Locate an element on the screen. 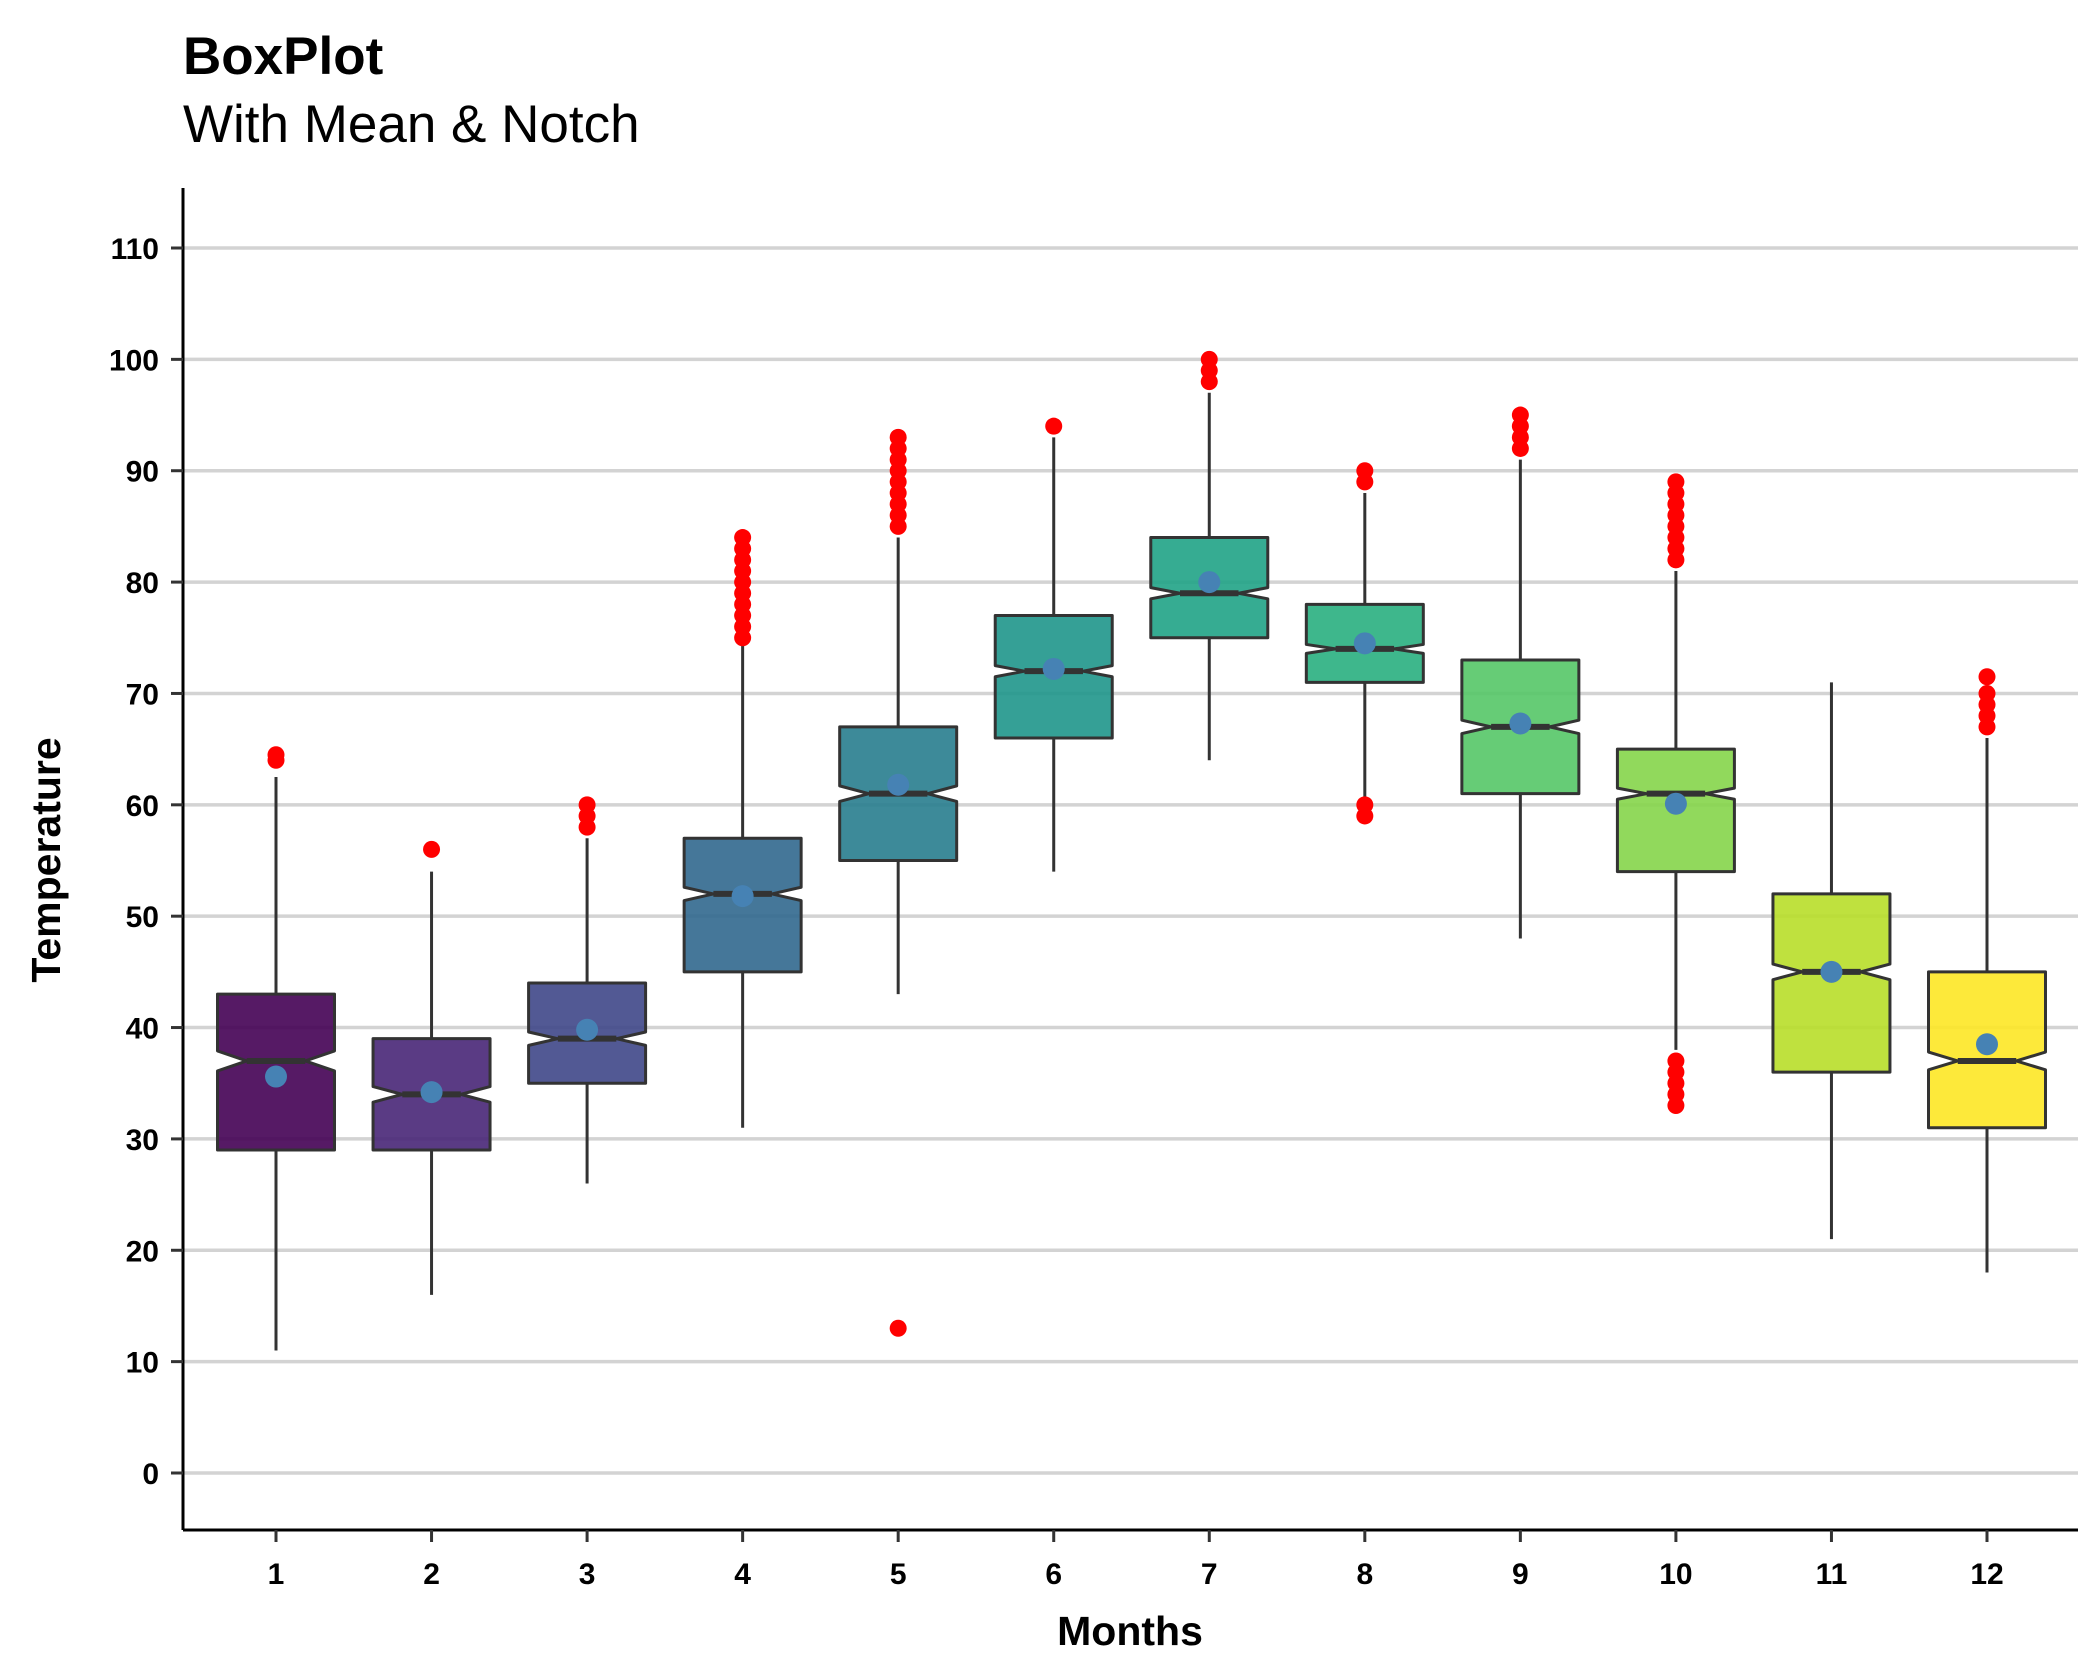  x-tick-label: 11 is located at coordinates (1832, 1574).